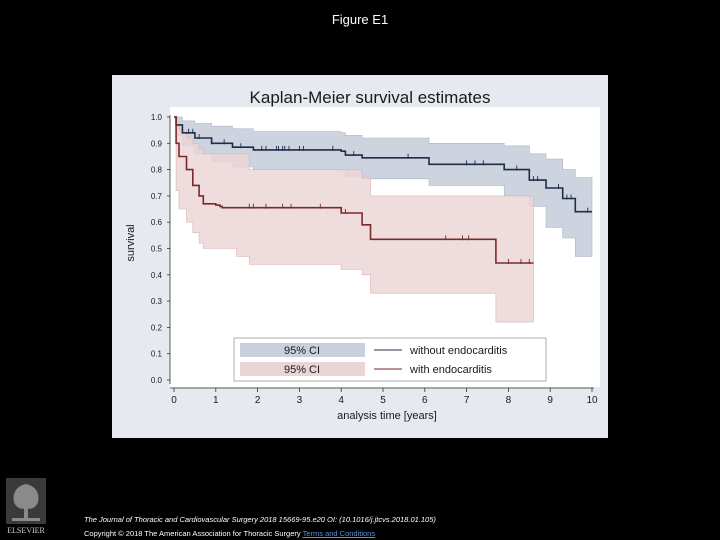 The height and width of the screenshot is (540, 720). Describe the element at coordinates (425, 400) in the screenshot. I see `x-tick-label: 6` at that location.